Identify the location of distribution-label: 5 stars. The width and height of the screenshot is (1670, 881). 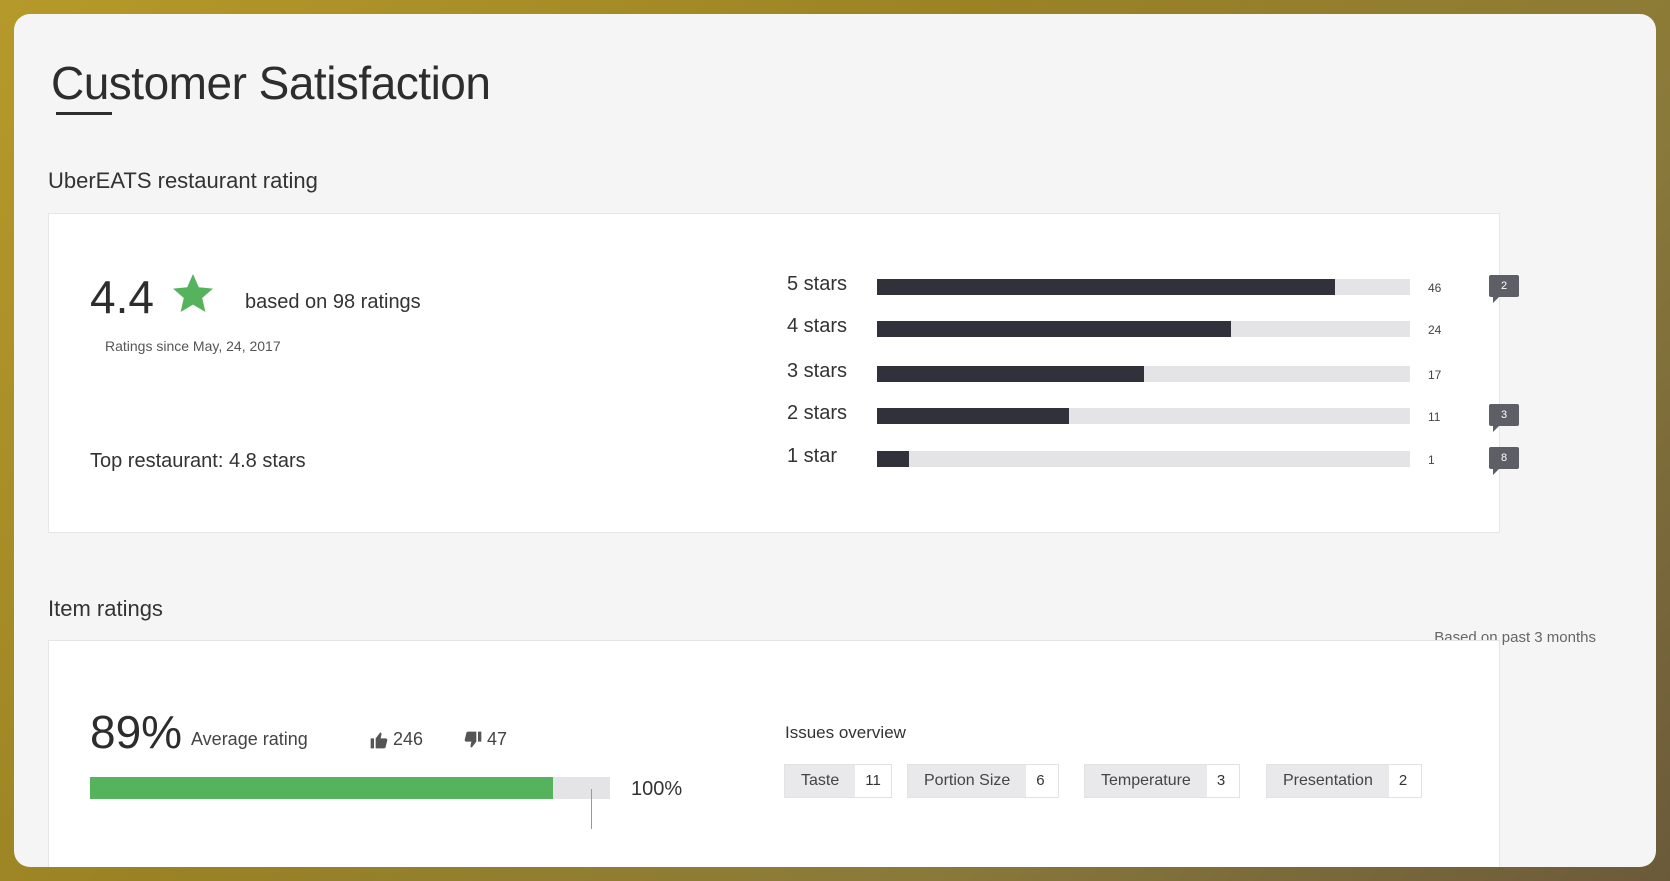
(817, 284).